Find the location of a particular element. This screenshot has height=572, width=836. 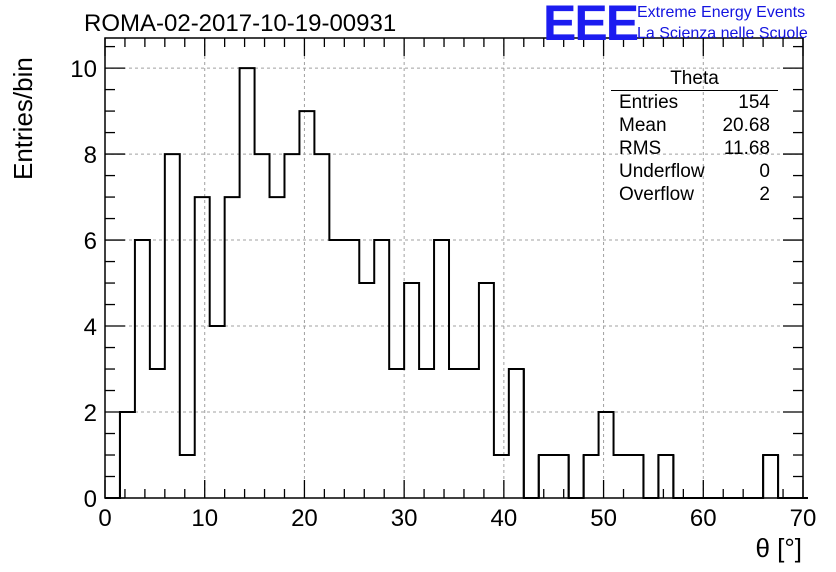

stats-row-entries: Entries 154 is located at coordinates (694, 102).